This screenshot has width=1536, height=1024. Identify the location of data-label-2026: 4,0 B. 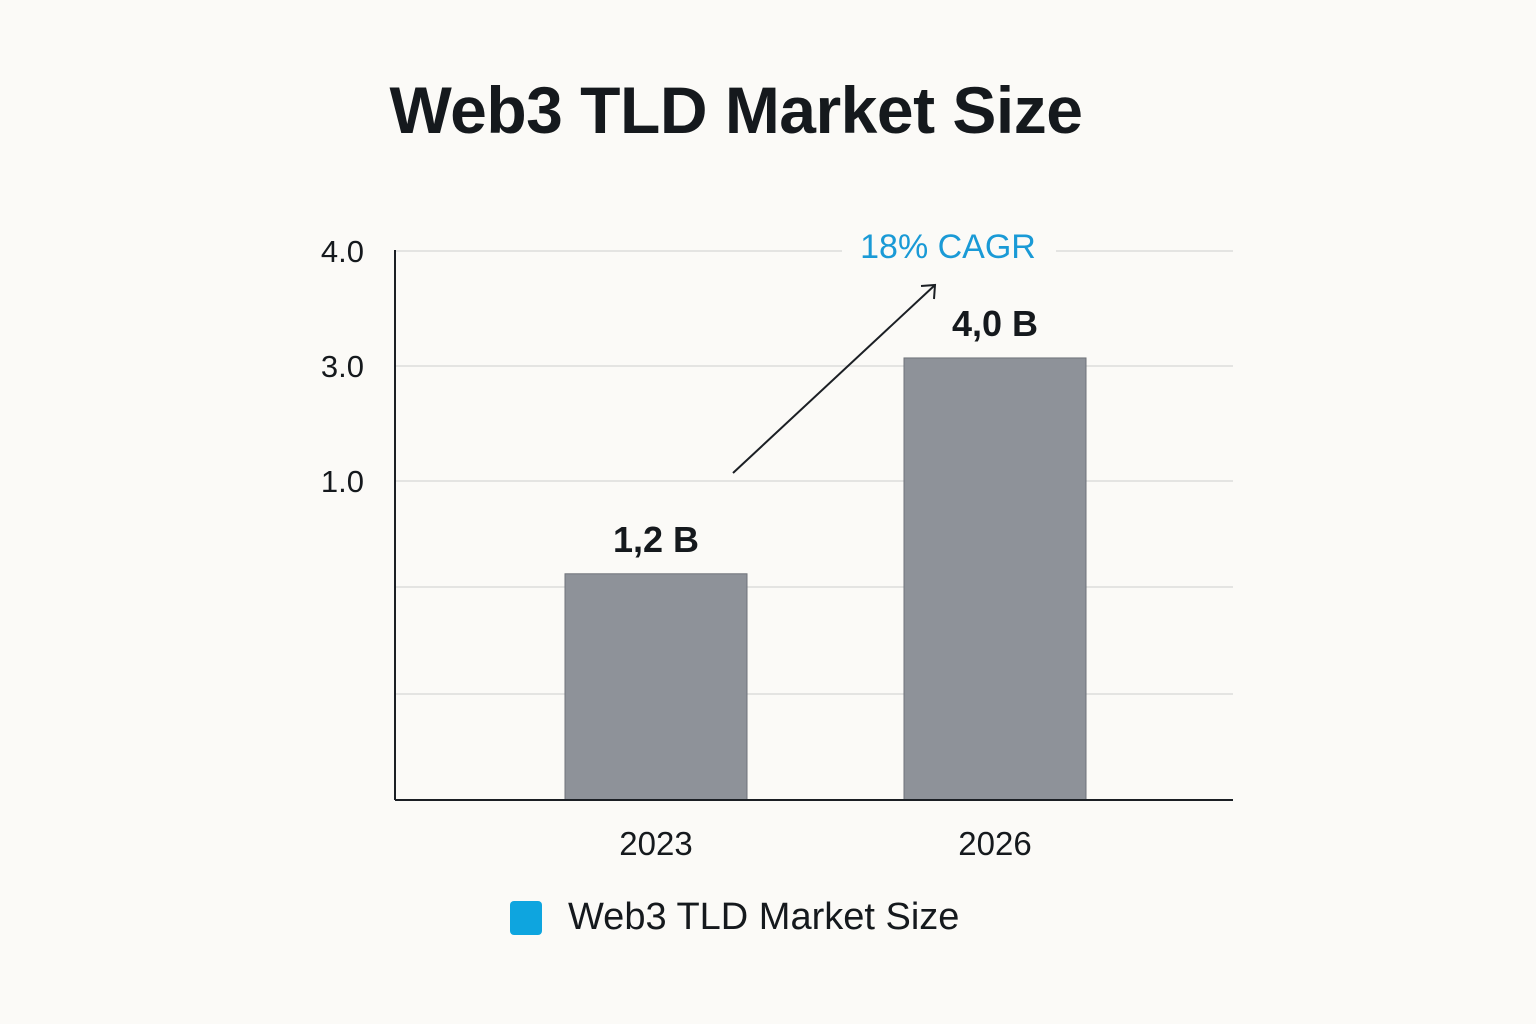
(995, 323).